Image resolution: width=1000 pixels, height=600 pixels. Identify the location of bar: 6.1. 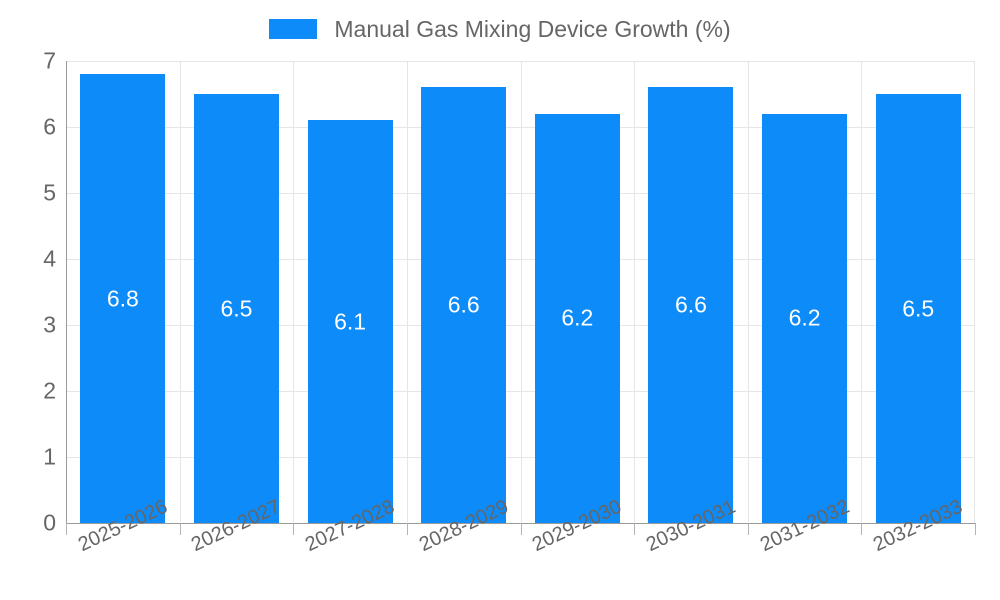
(350, 321).